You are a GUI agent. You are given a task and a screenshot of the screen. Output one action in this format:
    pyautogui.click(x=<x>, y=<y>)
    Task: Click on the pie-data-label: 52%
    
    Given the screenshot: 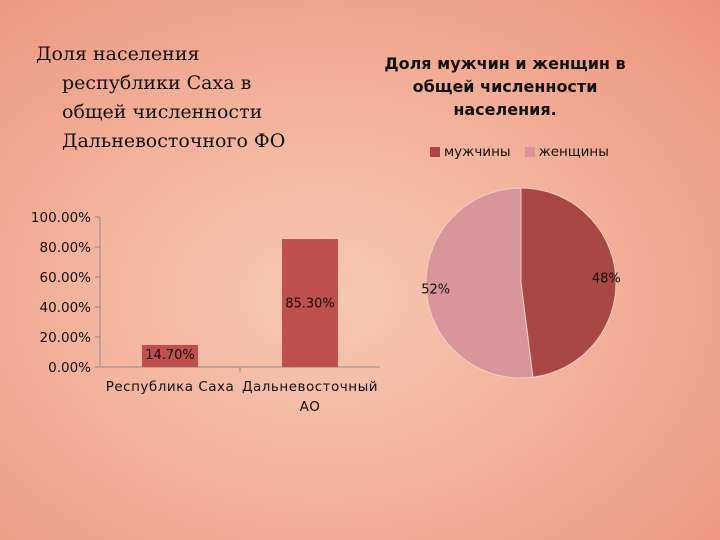 What is the action you would take?
    pyautogui.click(x=435, y=289)
    